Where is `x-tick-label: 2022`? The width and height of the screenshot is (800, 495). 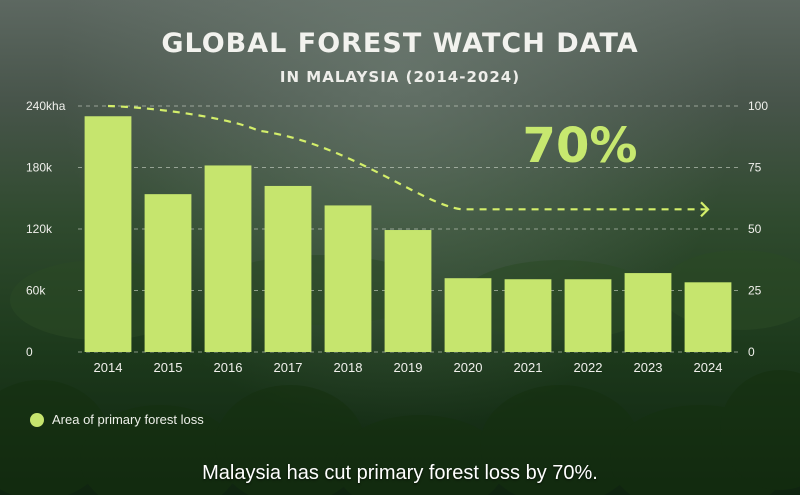 x-tick-label: 2022 is located at coordinates (588, 367).